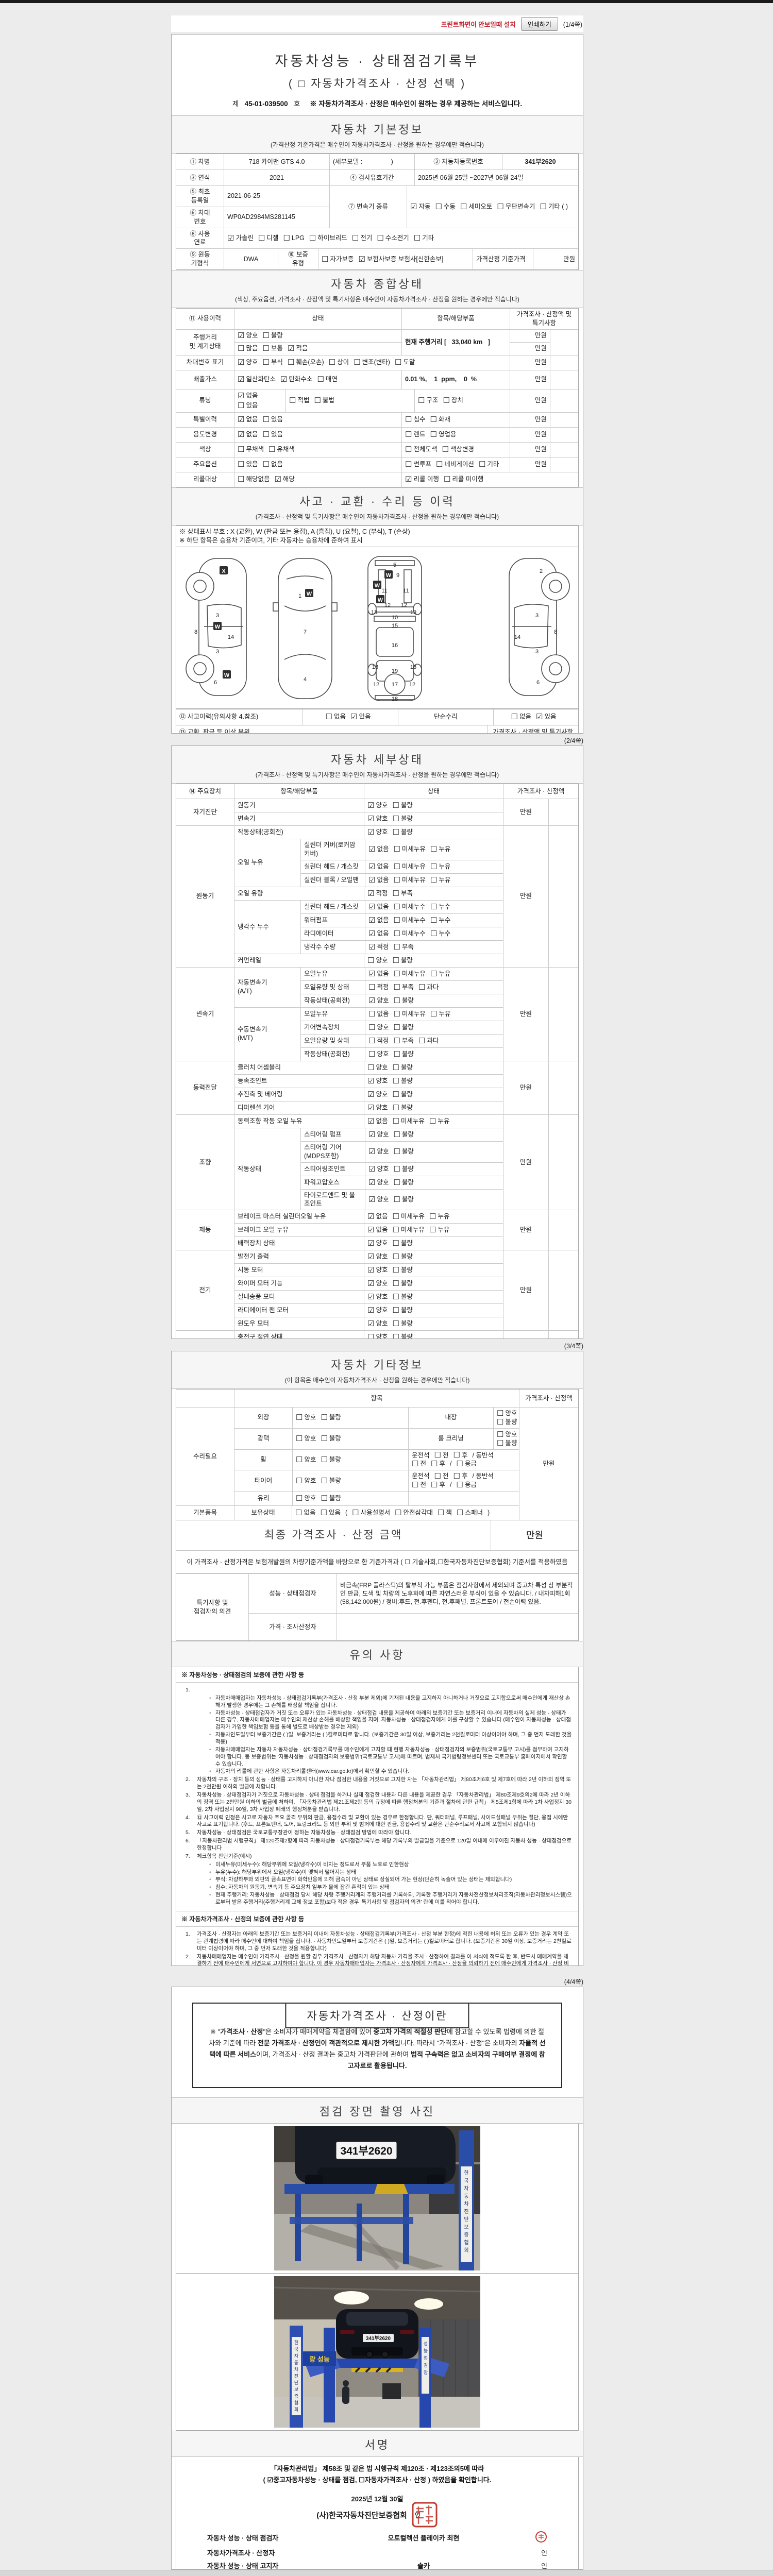 The width and height of the screenshot is (773, 2576). What do you see at coordinates (415, 420) in the screenshot?
I see `checkbox-unchecked: ☐ 침수` at bounding box center [415, 420].